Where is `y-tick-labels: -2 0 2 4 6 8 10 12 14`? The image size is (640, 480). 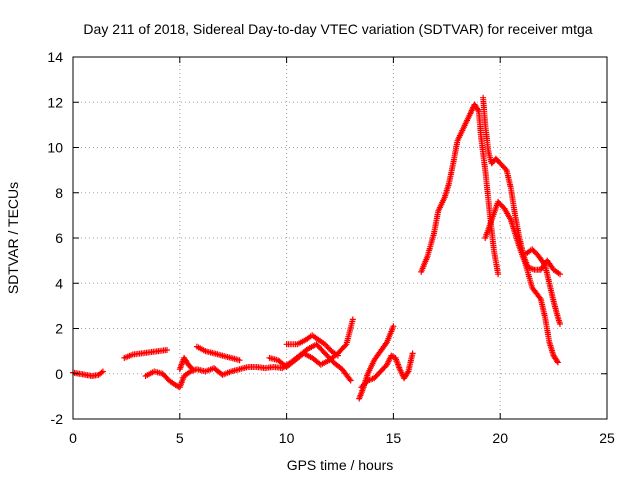
y-tick-labels: -2 0 2 4 6 8 10 12 14 is located at coordinates (55, 238).